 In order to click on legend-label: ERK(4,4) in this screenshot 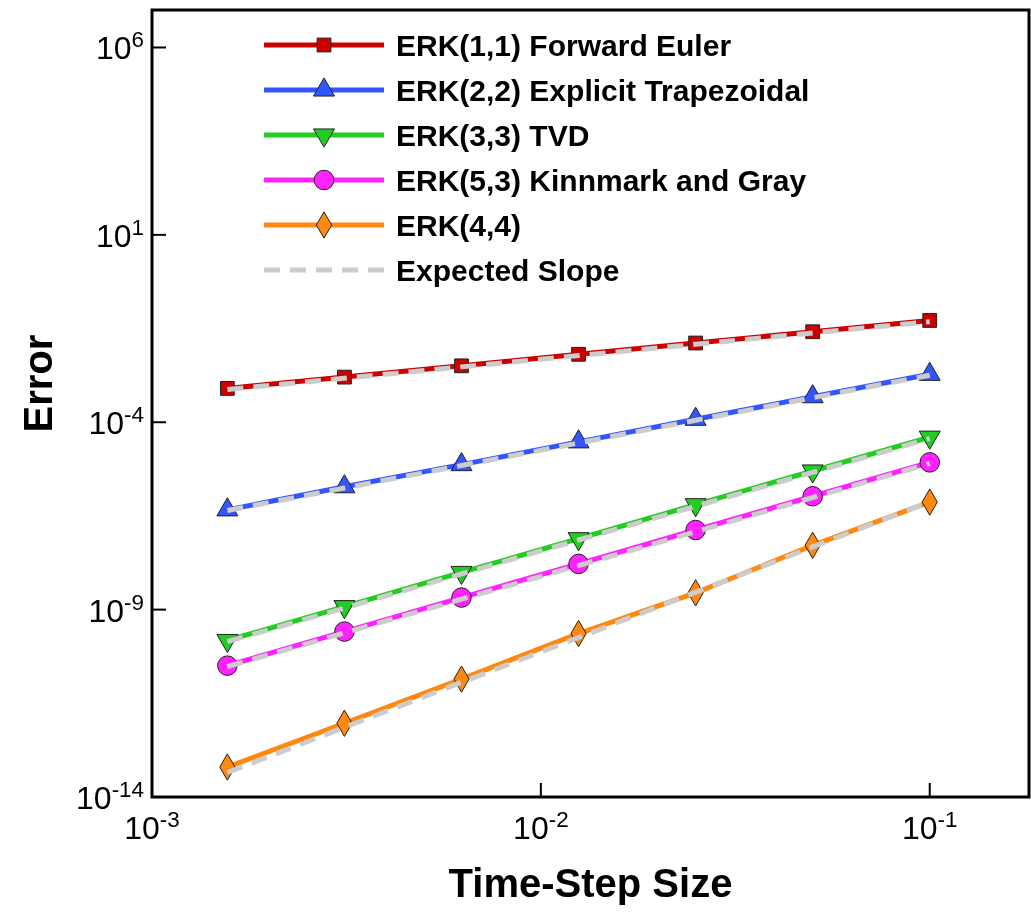, I will do `click(459, 225)`.